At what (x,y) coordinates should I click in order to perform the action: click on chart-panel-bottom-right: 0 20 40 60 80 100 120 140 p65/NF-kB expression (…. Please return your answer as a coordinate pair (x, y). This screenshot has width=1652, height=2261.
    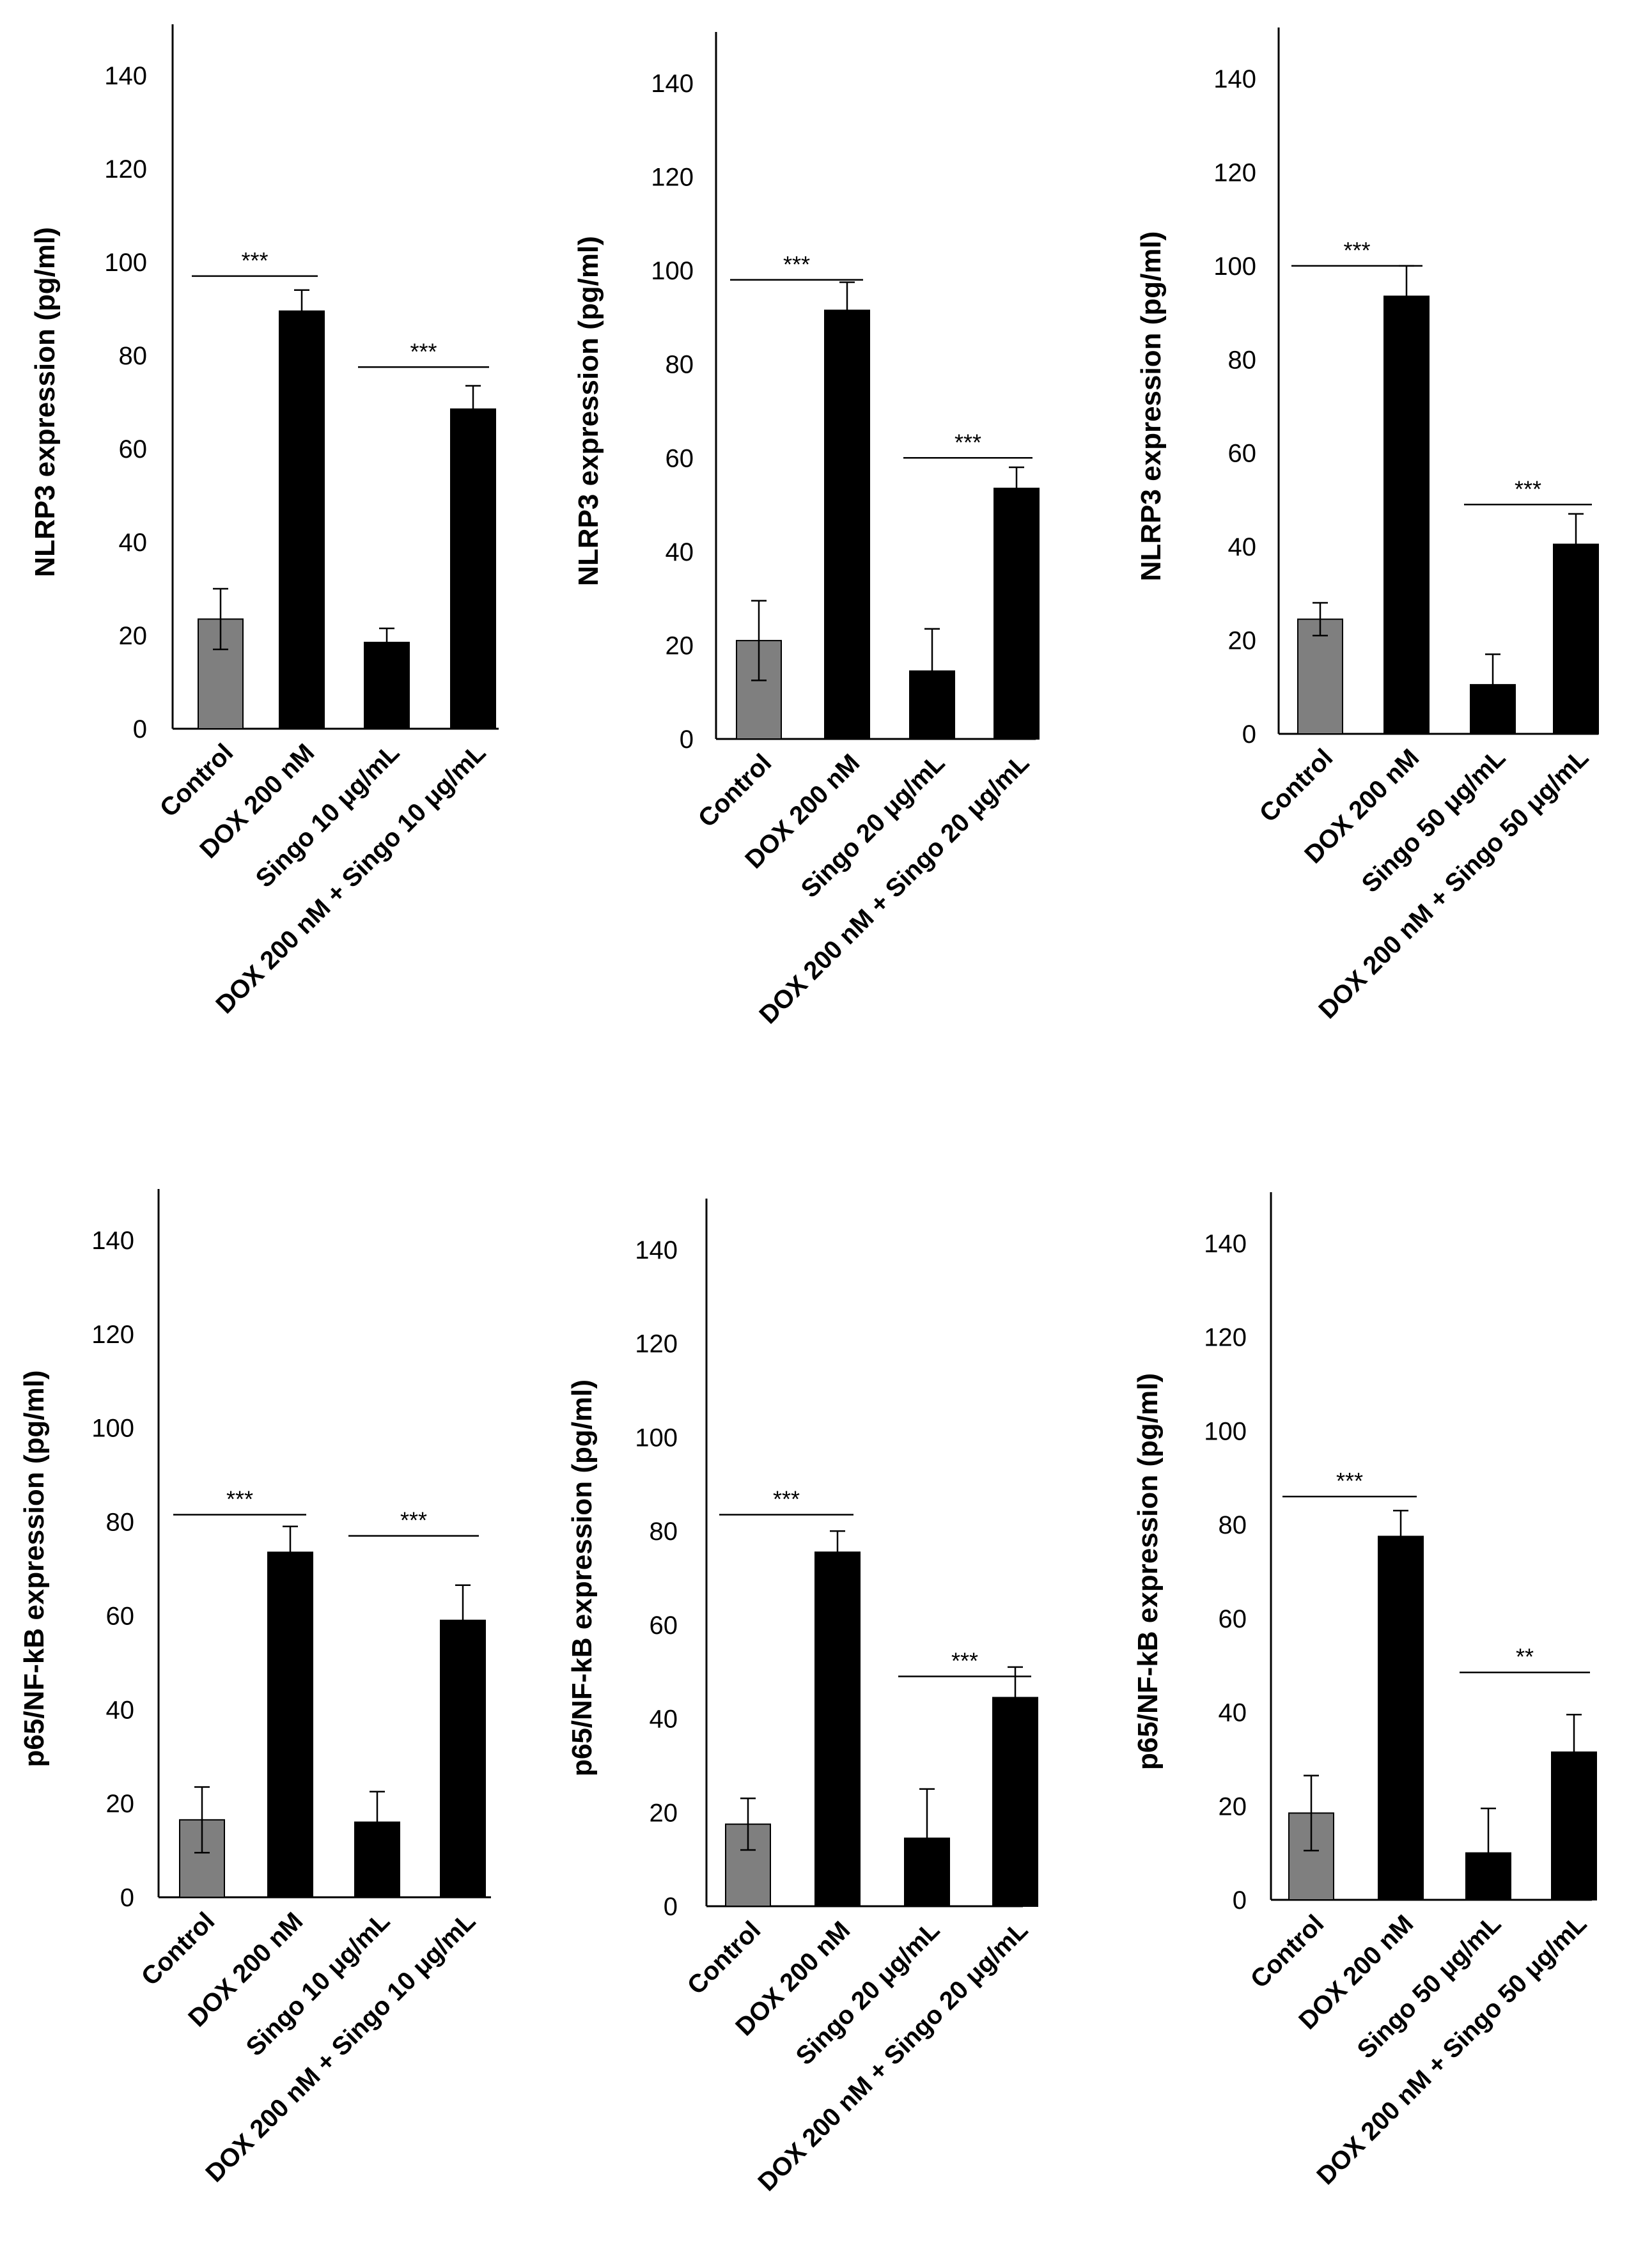
    Looking at the image, I should click on (1364, 1691).